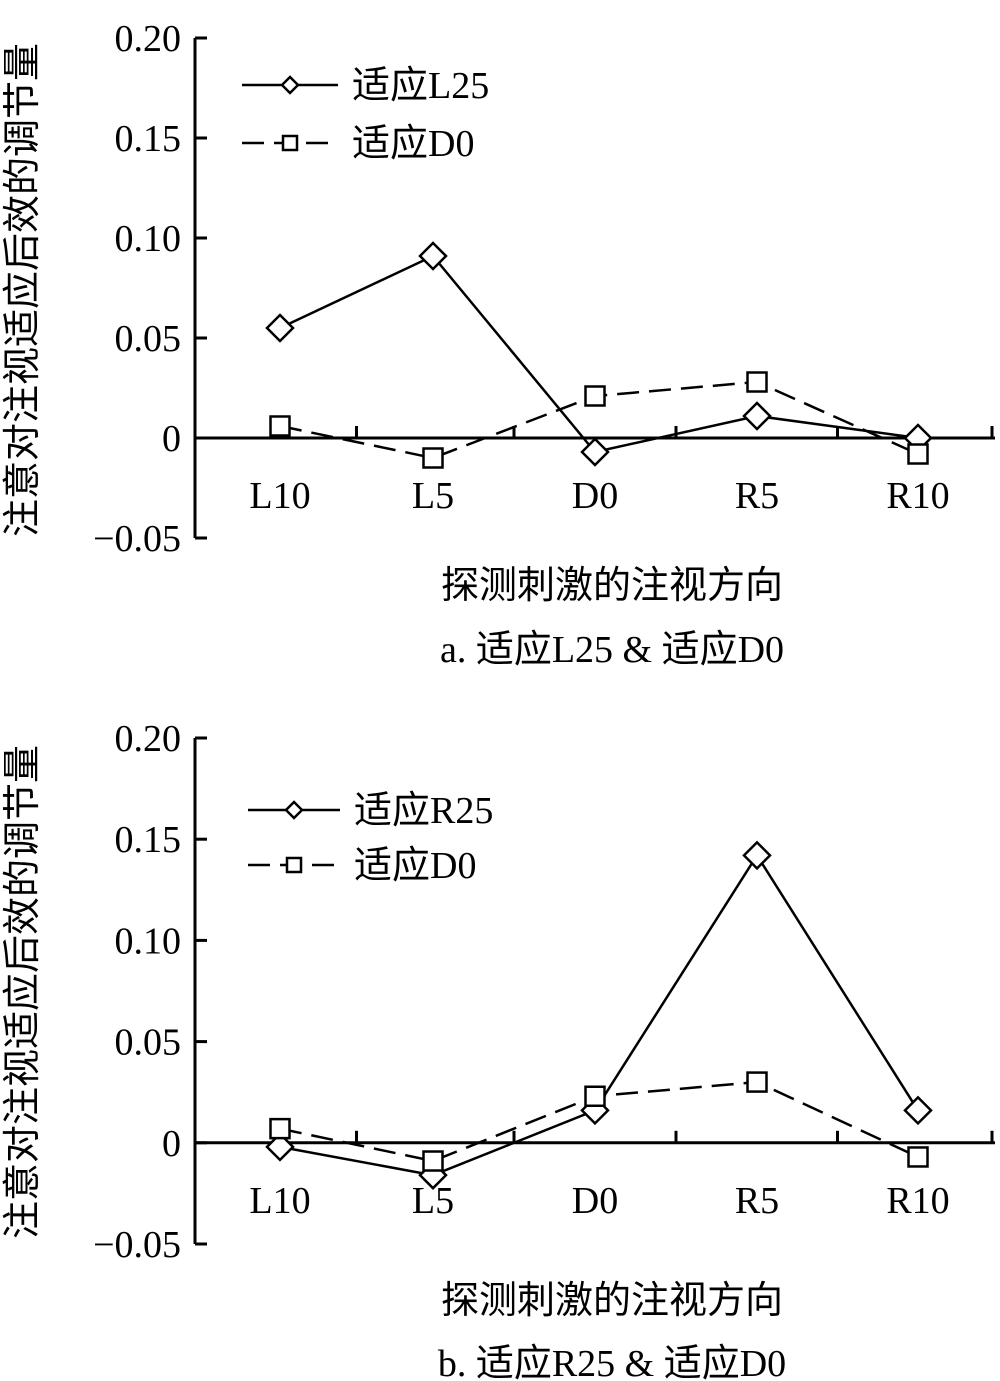 The image size is (1000, 1381). Describe the element at coordinates (599, 354) in the screenshot. I see `series-line` at that location.